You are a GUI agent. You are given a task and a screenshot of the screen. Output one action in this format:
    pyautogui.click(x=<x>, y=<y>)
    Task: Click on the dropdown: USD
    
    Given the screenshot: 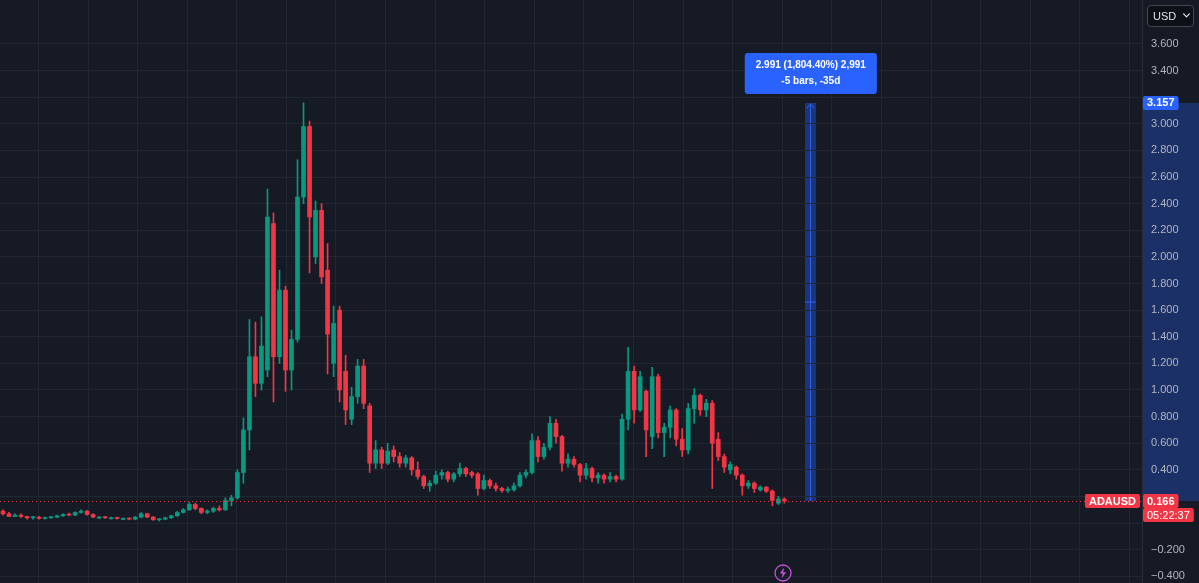 What is the action you would take?
    pyautogui.click(x=1170, y=16)
    